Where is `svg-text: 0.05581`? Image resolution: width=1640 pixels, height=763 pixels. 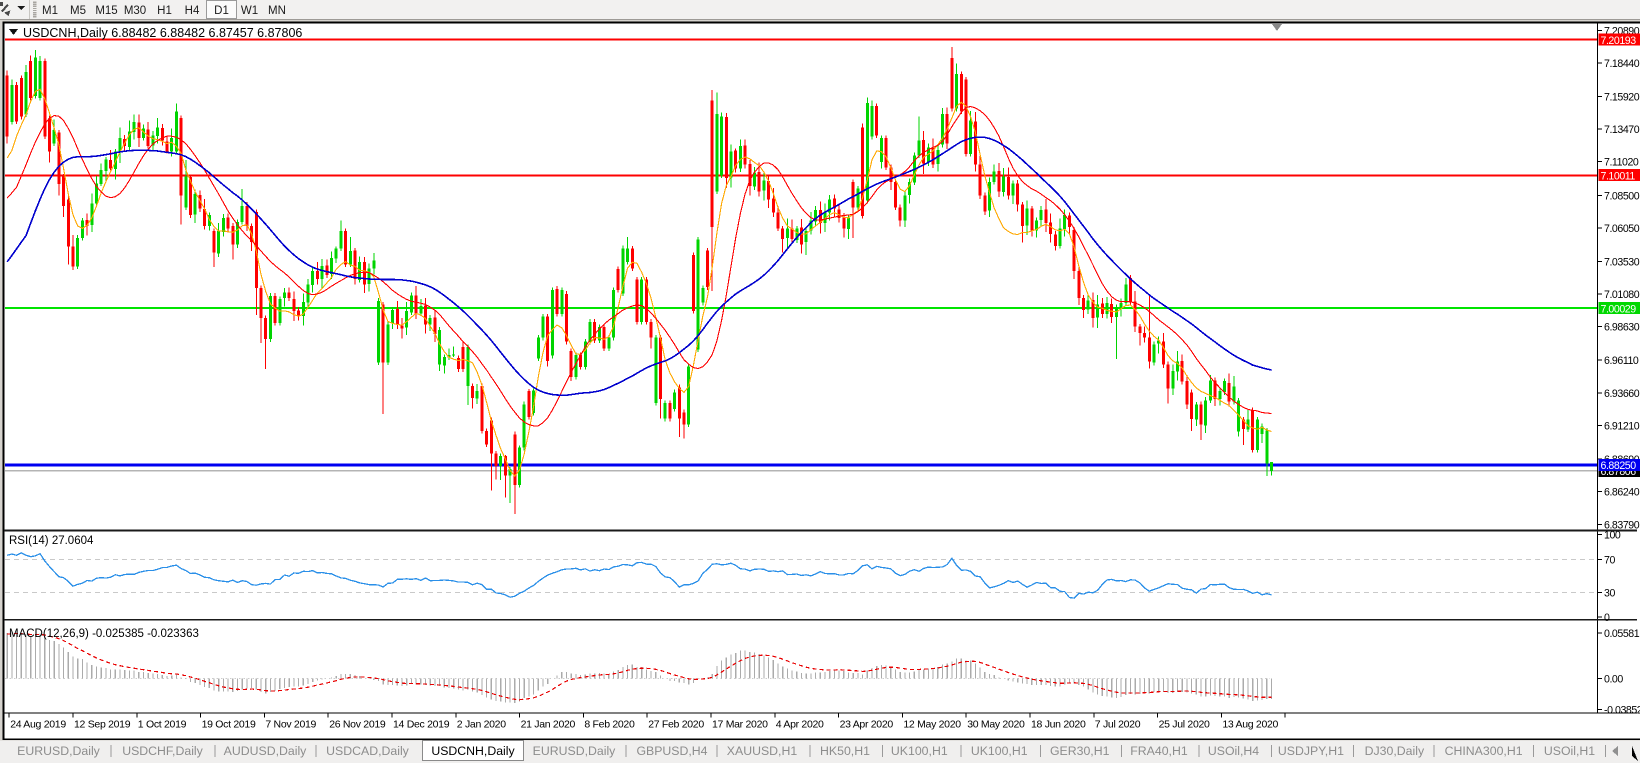
svg-text: 0.05581 is located at coordinates (1622, 634).